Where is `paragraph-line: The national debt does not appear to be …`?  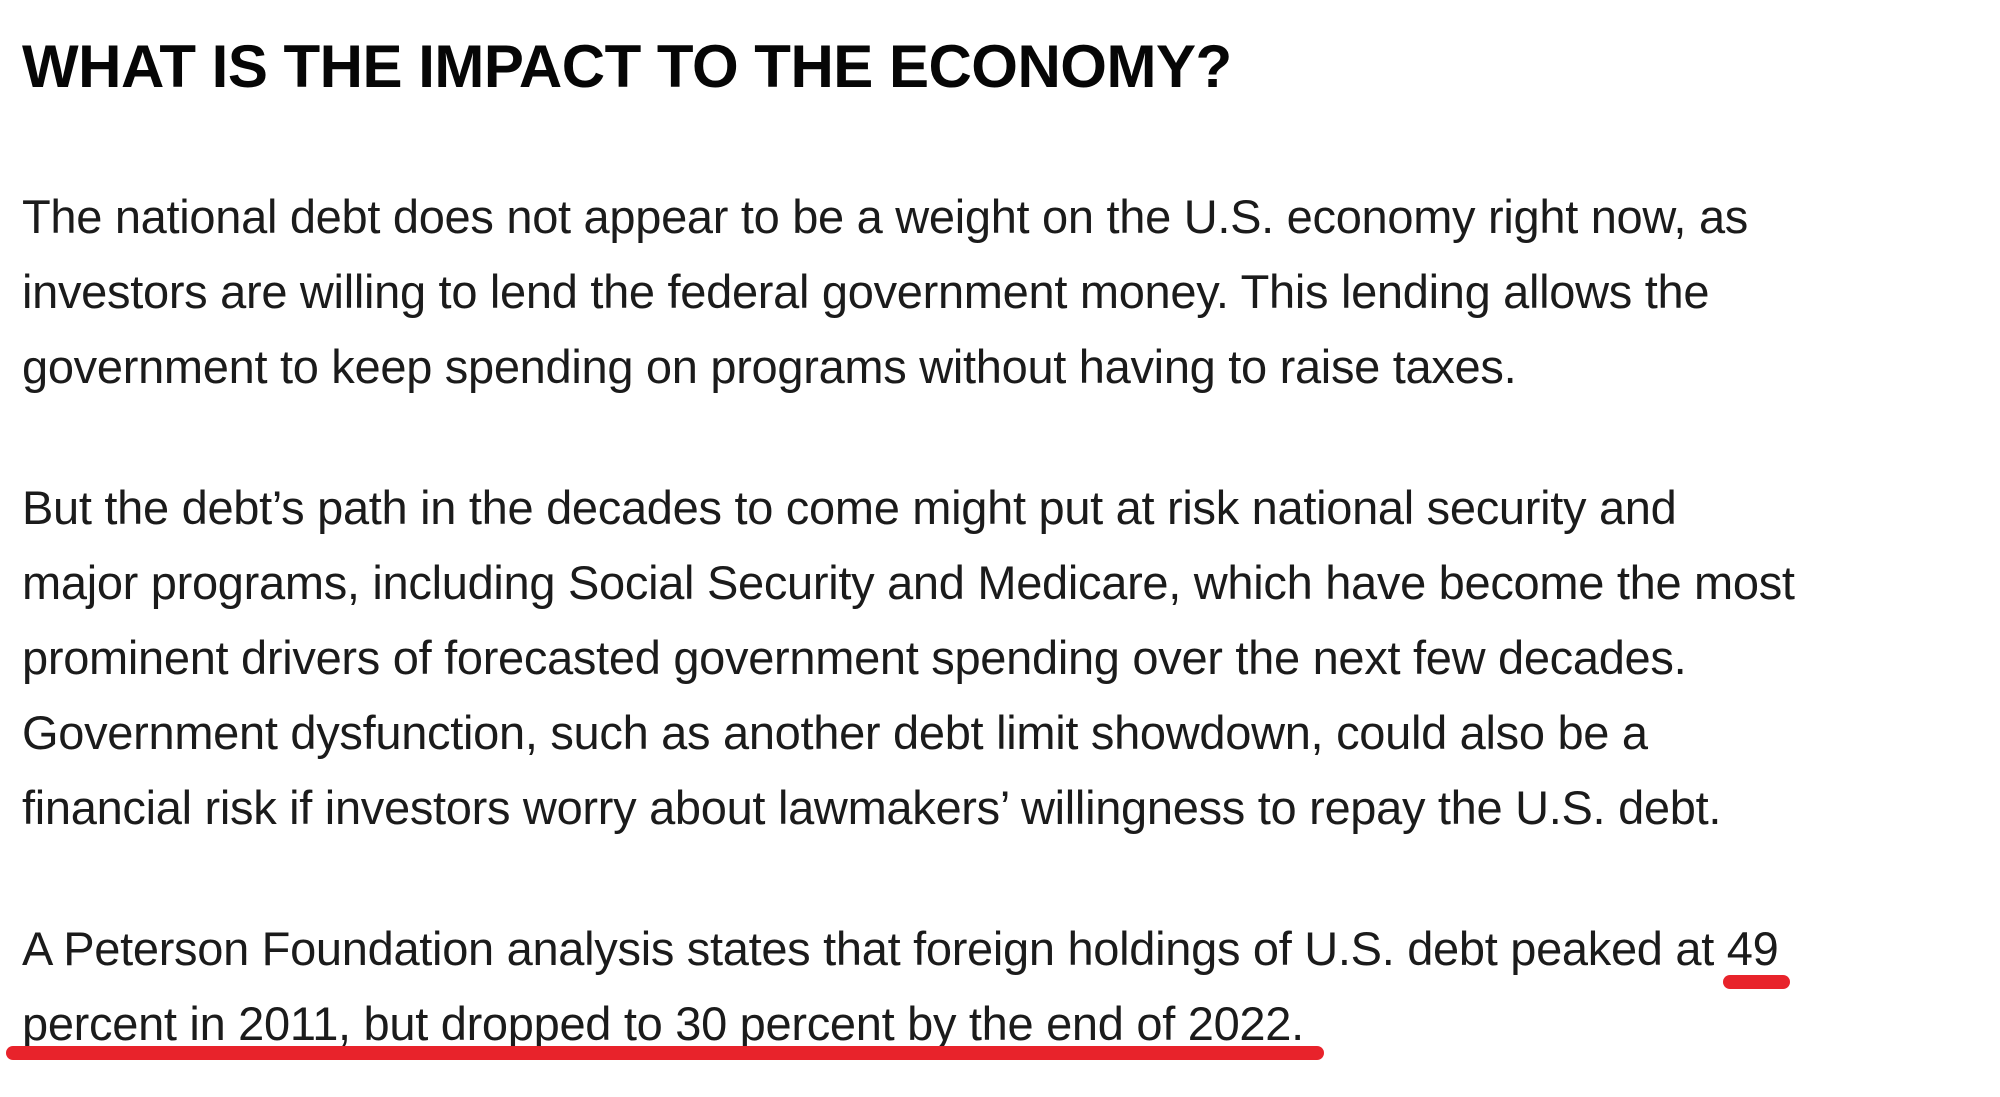 paragraph-line: The national debt does not appear to be … is located at coordinates (885, 216).